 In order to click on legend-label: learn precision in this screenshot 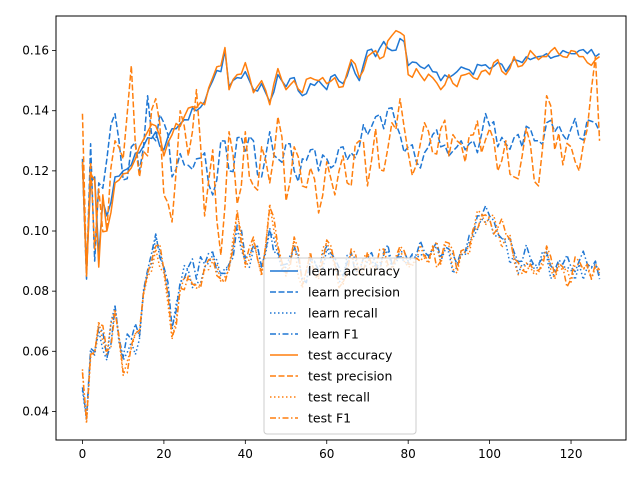, I will do `click(354, 292)`.